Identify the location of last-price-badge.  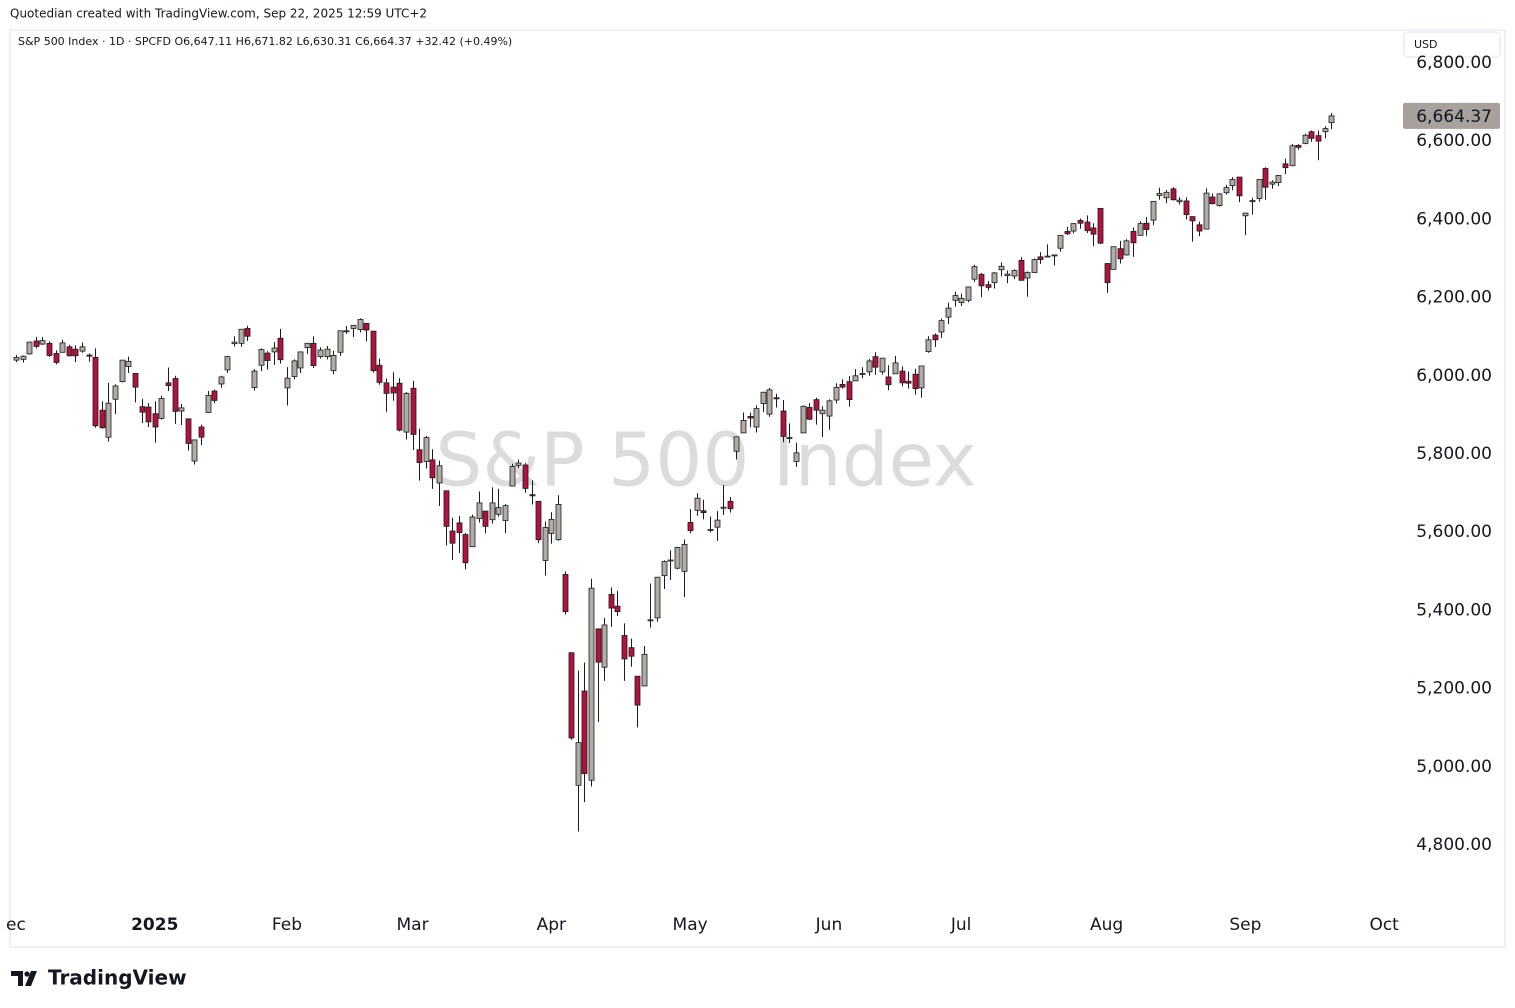
(1451, 115).